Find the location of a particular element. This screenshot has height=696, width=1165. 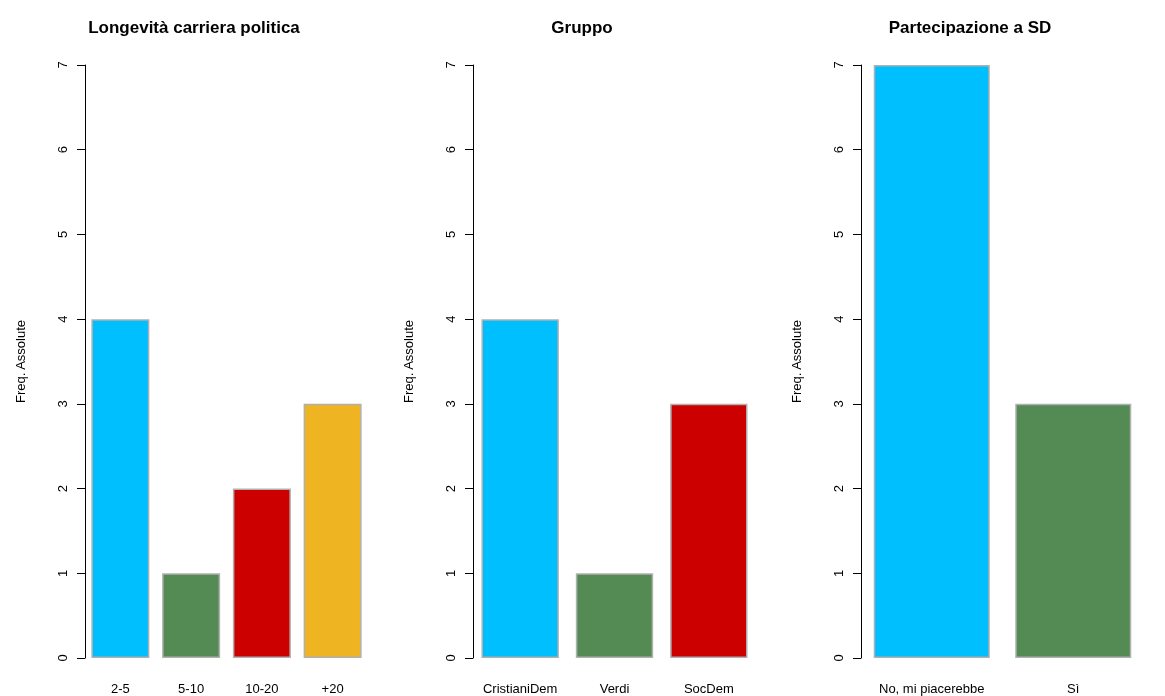

x-tick-label: 10-20 is located at coordinates (262, 688).